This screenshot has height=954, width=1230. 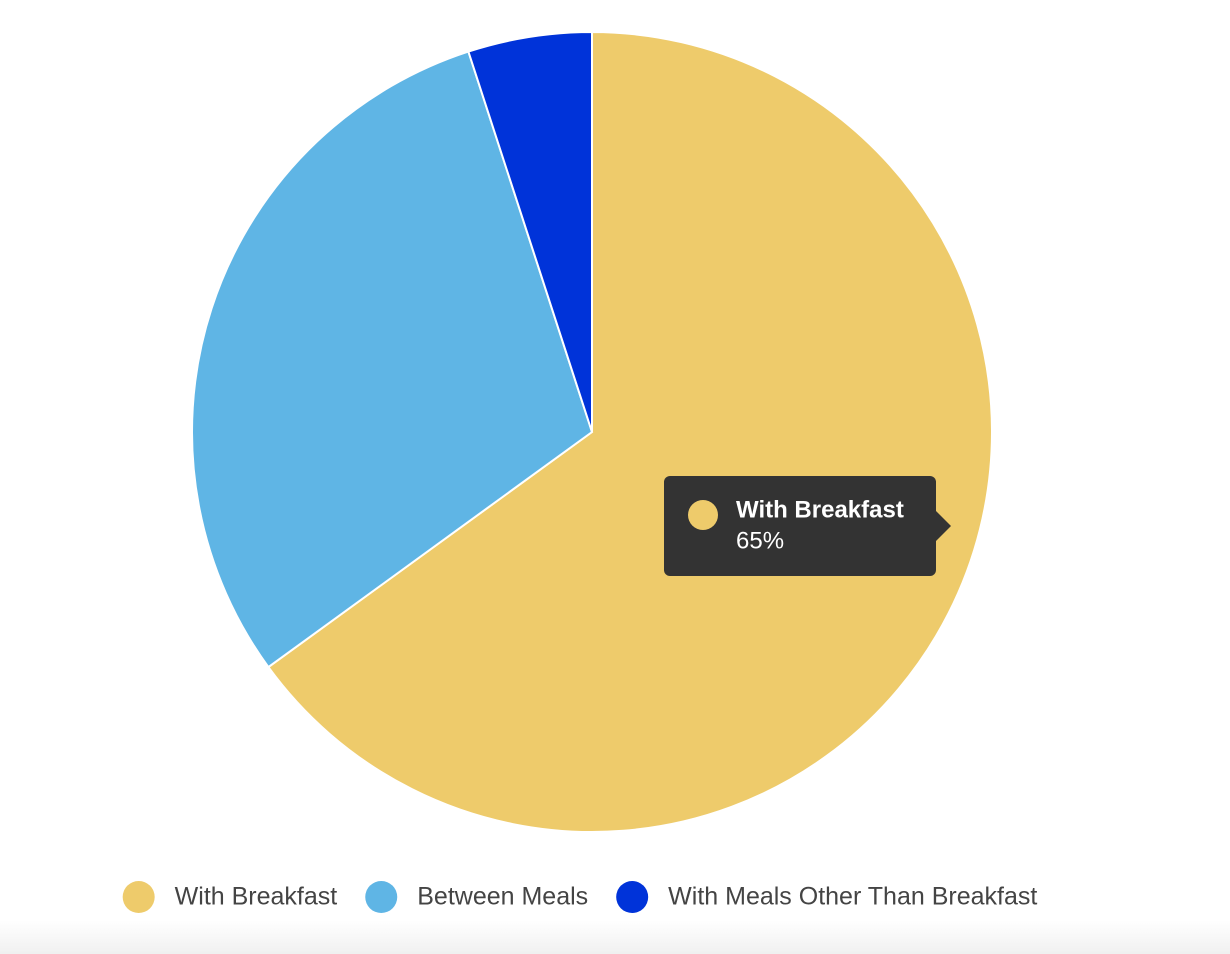 What do you see at coordinates (615, 937) in the screenshot?
I see `footer-shade` at bounding box center [615, 937].